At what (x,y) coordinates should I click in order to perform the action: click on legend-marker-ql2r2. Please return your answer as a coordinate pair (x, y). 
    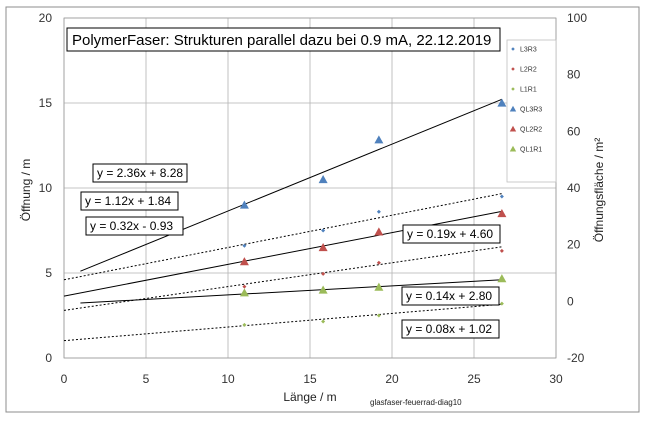
    Looking at the image, I should click on (513, 128).